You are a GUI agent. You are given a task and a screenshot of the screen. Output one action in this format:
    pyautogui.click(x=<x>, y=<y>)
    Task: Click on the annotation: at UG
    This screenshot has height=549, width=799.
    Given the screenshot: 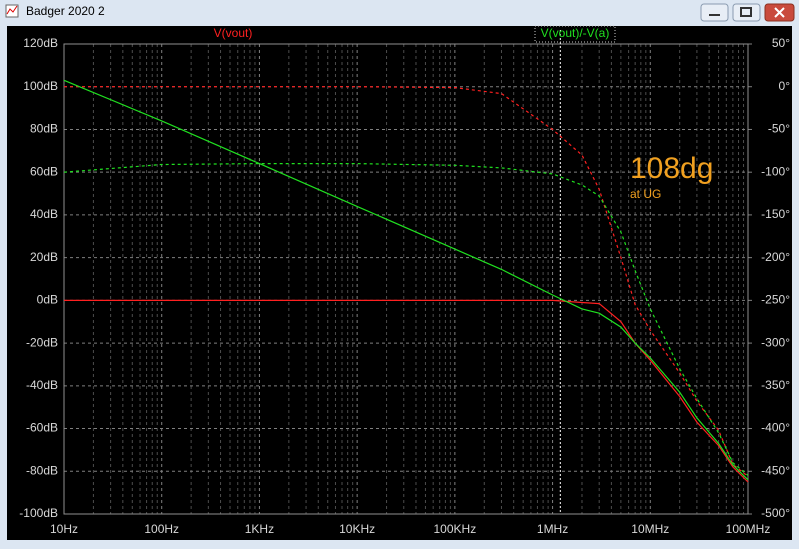 What is the action you would take?
    pyautogui.click(x=645, y=194)
    